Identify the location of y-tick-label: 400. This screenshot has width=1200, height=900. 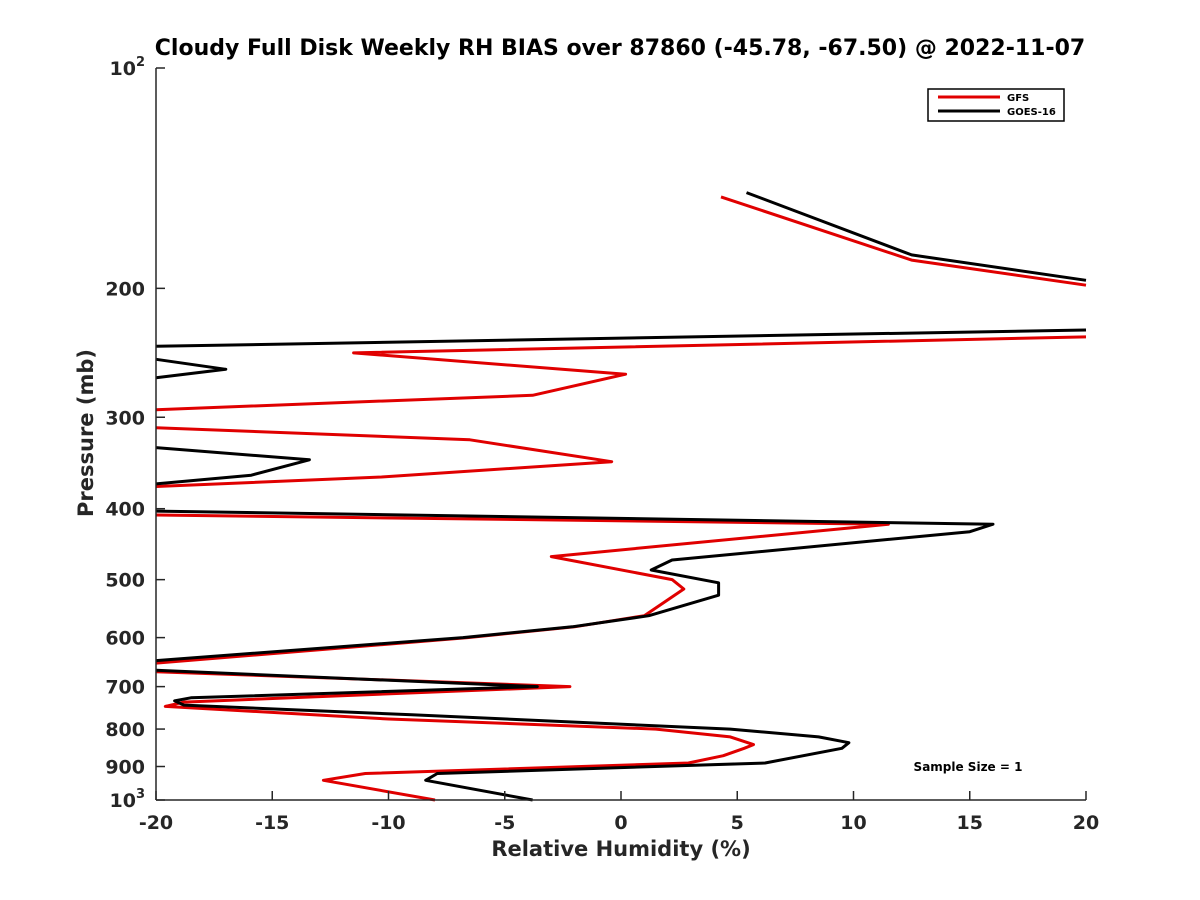
(125, 510).